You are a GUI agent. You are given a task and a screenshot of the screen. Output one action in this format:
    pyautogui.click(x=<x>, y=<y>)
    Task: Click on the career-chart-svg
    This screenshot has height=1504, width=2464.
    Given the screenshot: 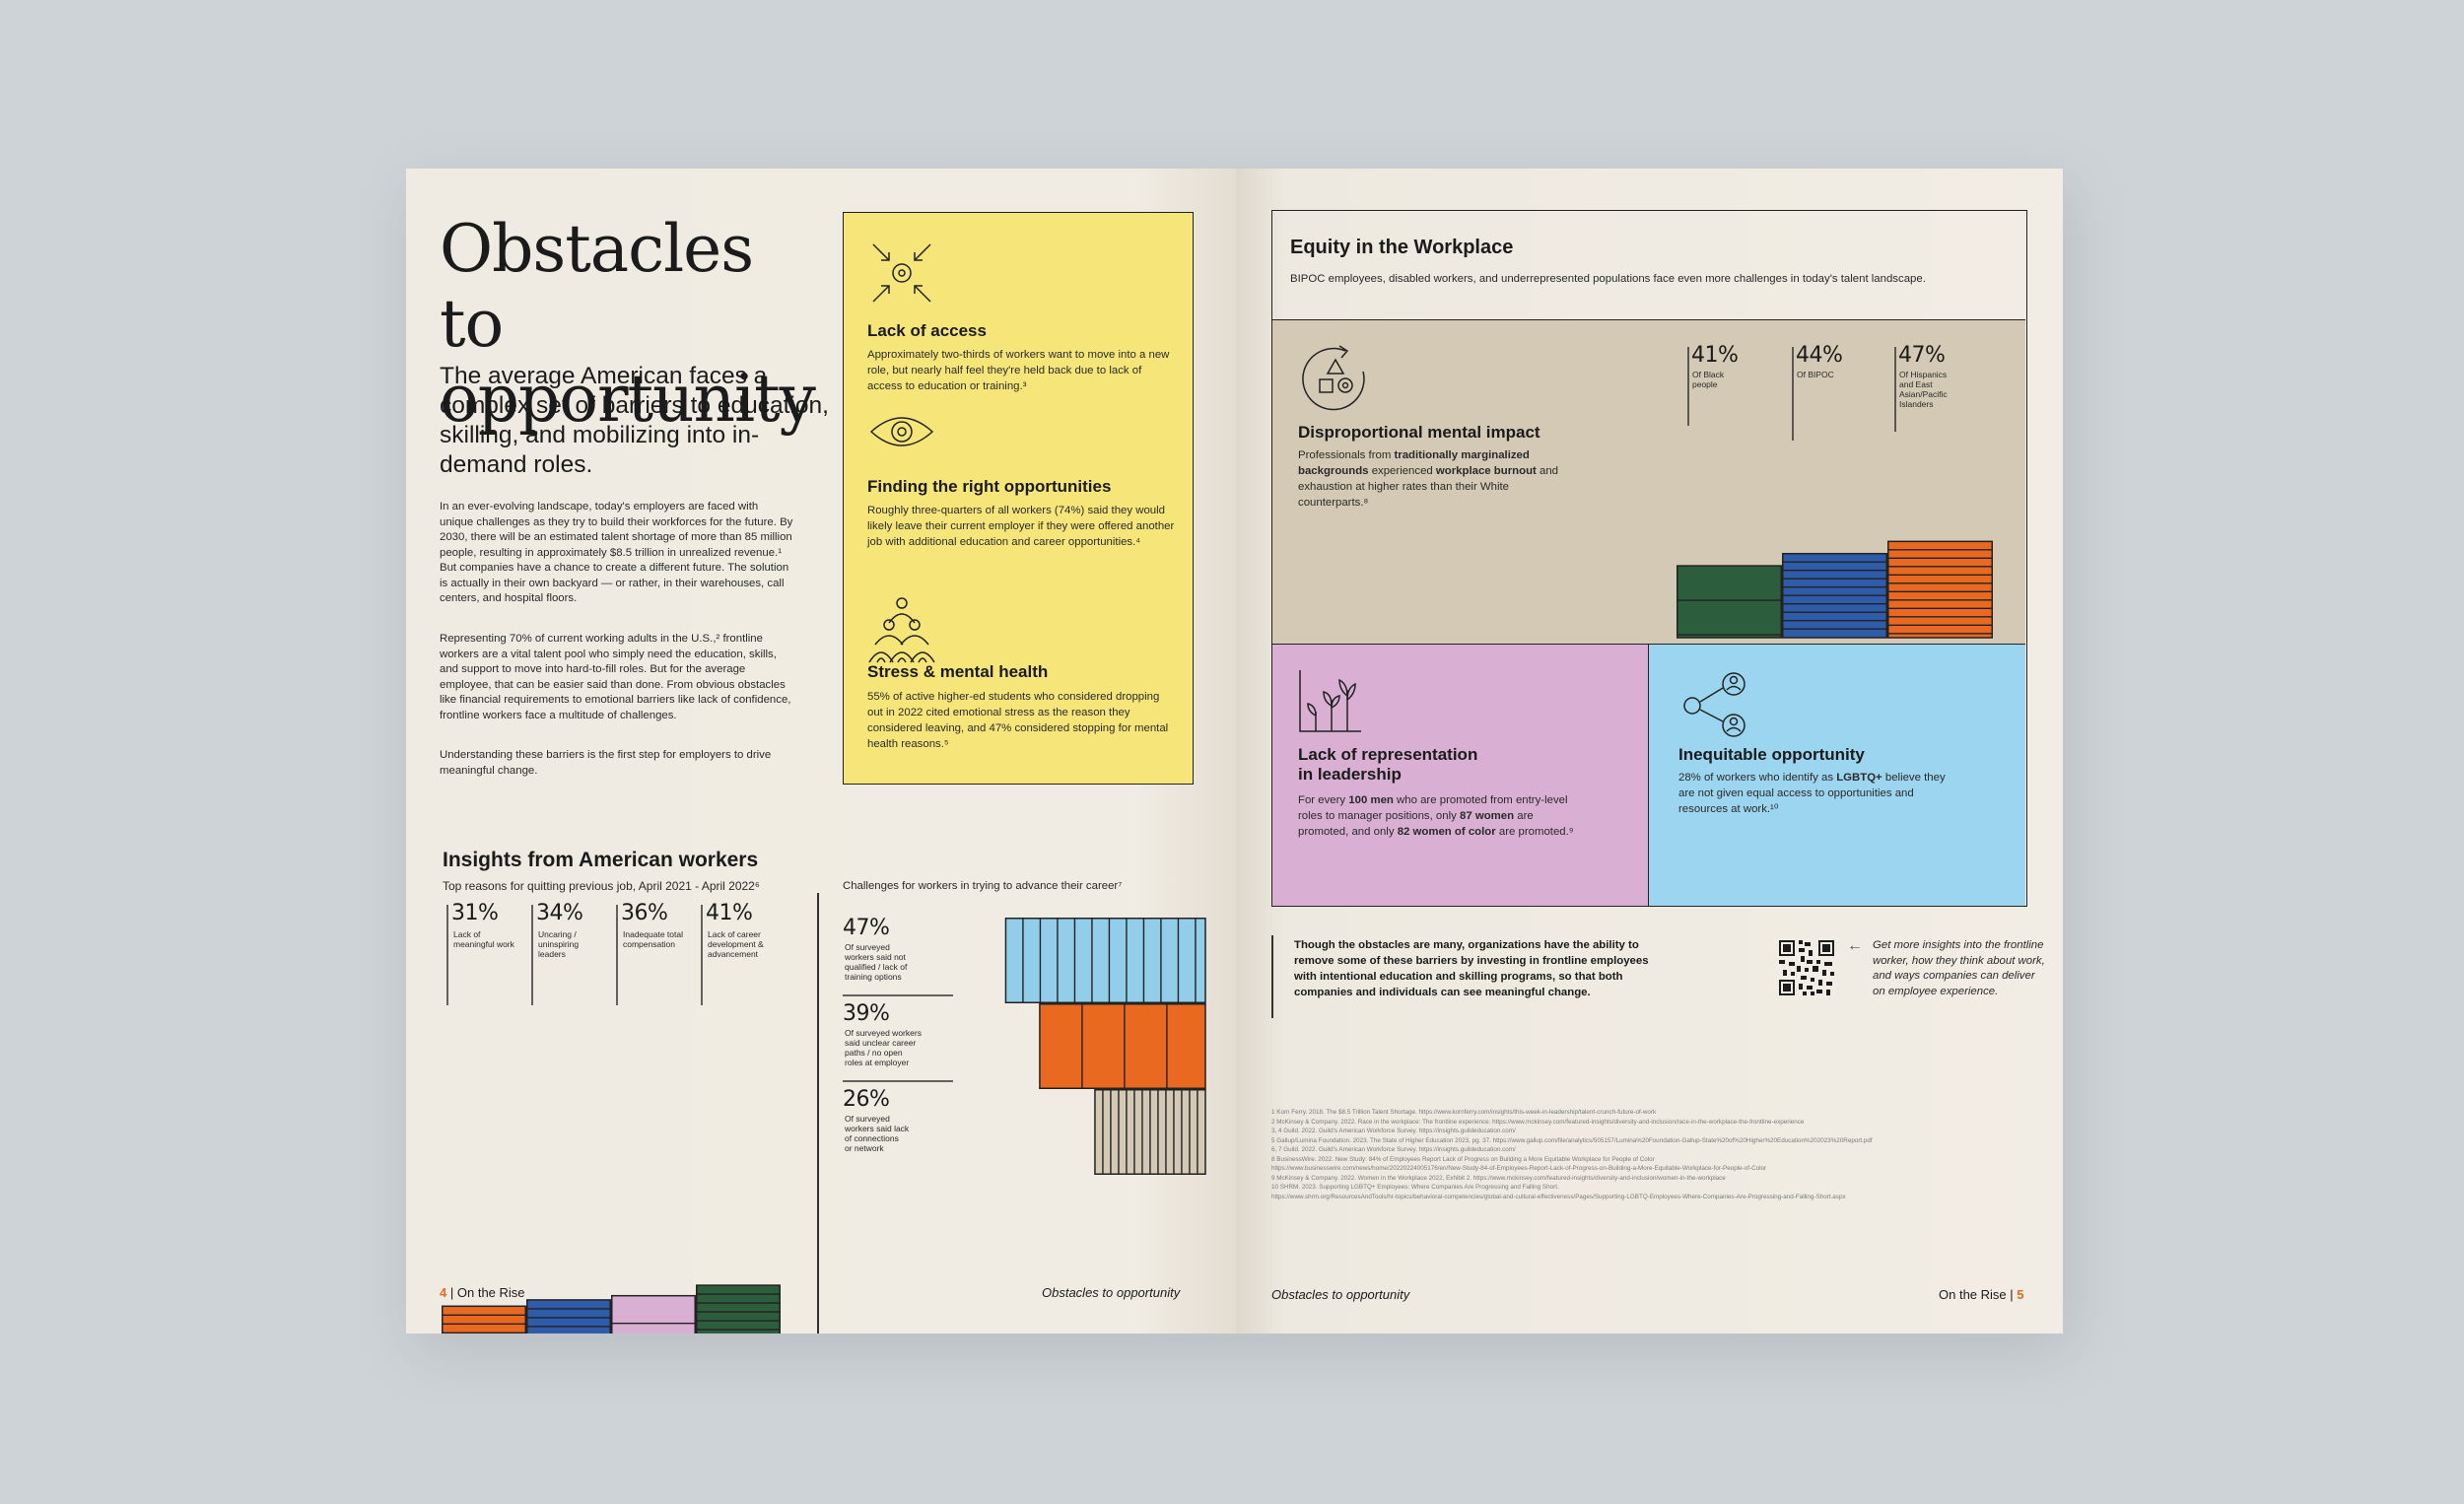 What is the action you would take?
    pyautogui.click(x=1024, y=1046)
    